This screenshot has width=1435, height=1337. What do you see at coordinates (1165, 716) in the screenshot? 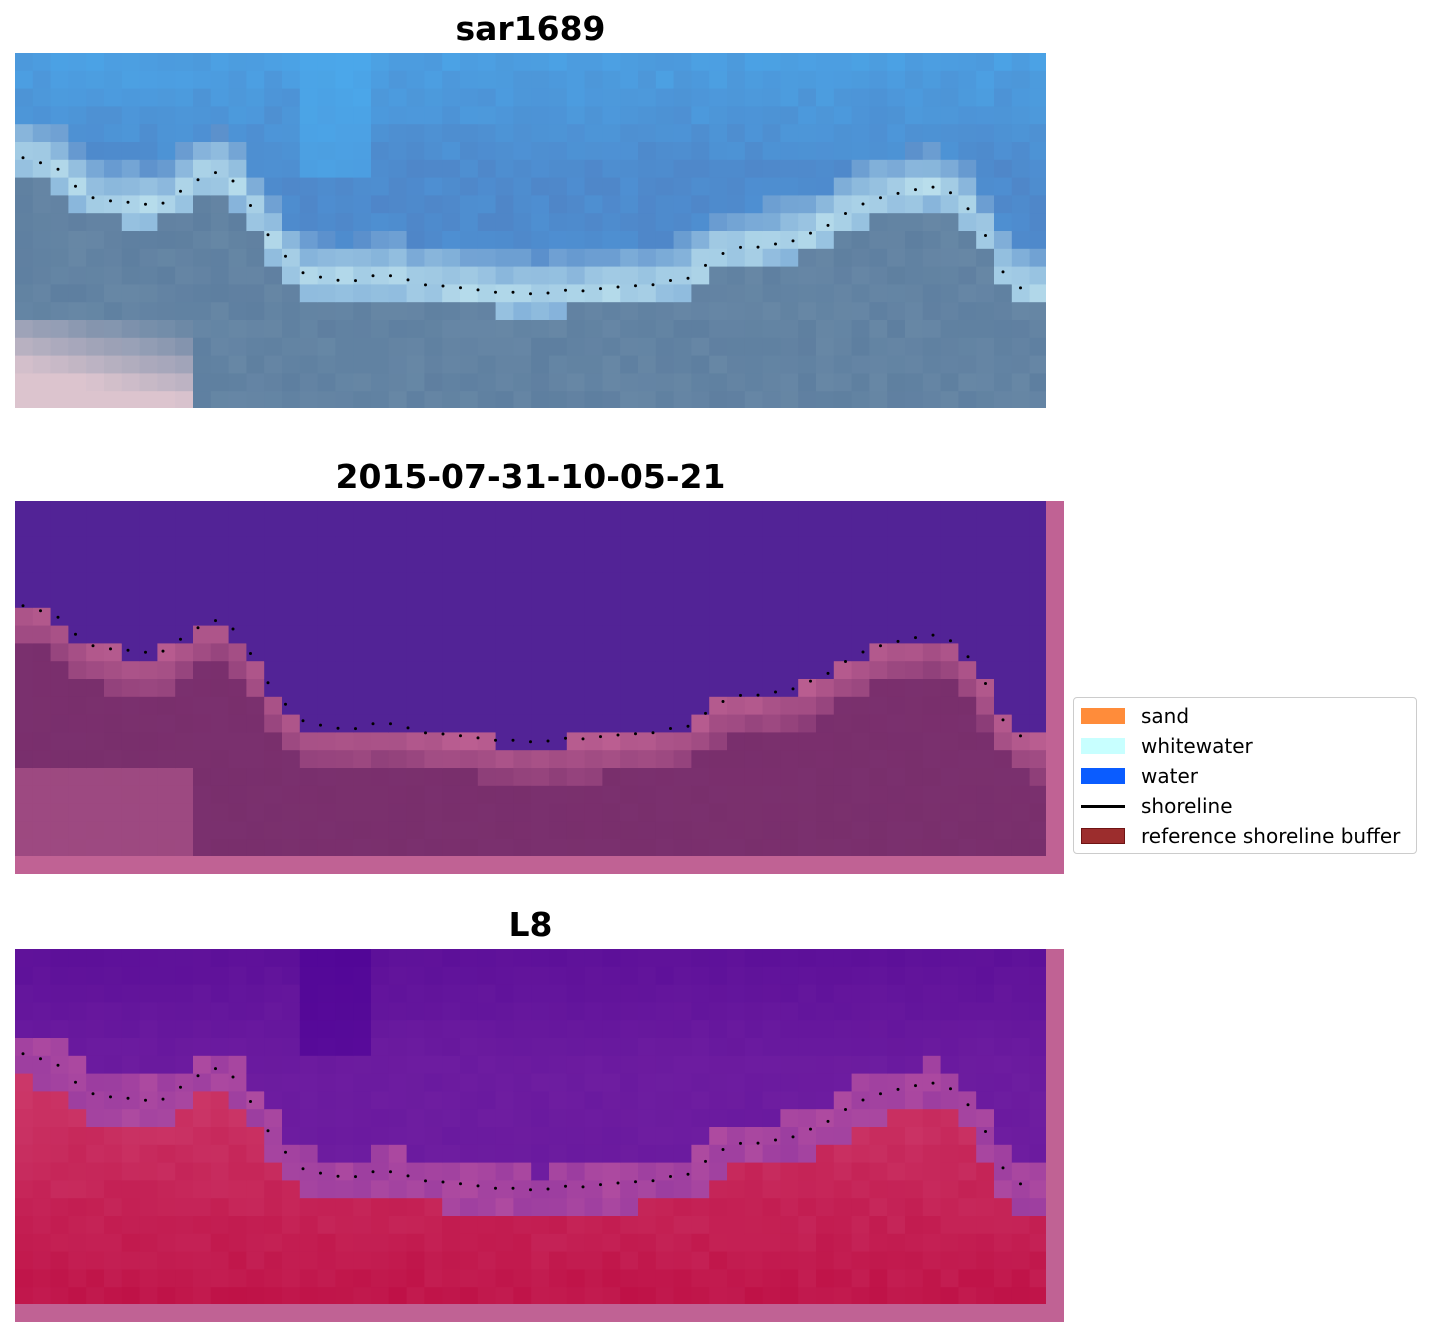
I see `legend-label-sand: sand` at bounding box center [1165, 716].